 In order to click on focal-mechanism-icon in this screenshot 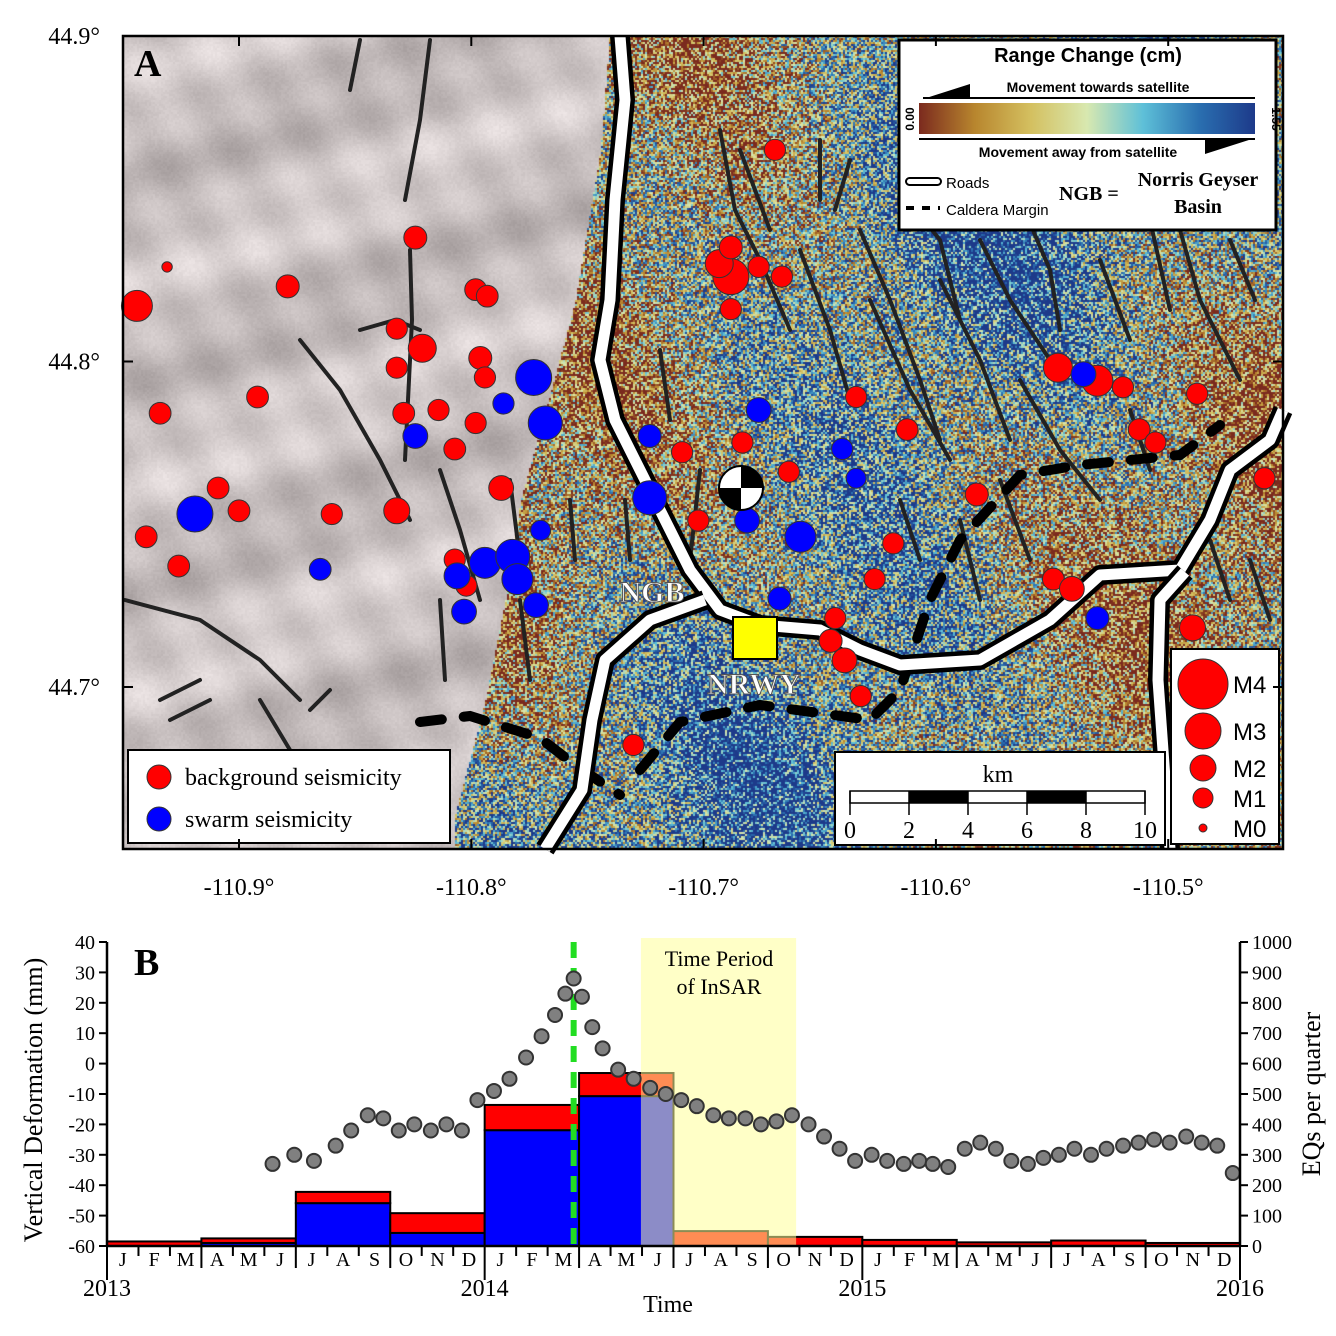, I will do `click(741, 488)`.